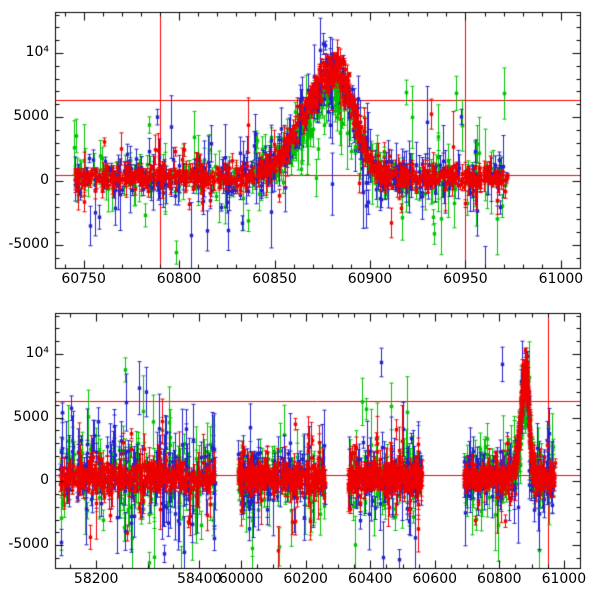 This screenshot has height=600, width=600. I want to click on x-tick-label: 60400, so click(370, 579).